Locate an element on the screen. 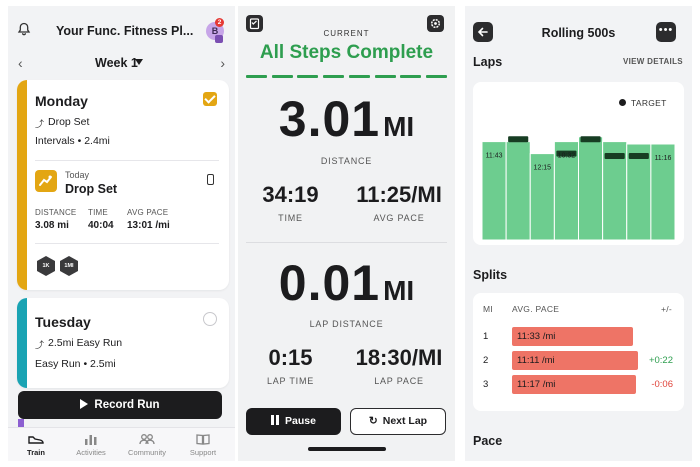 The image size is (700, 467). chevron-right-icon: › is located at coordinates (222, 63).